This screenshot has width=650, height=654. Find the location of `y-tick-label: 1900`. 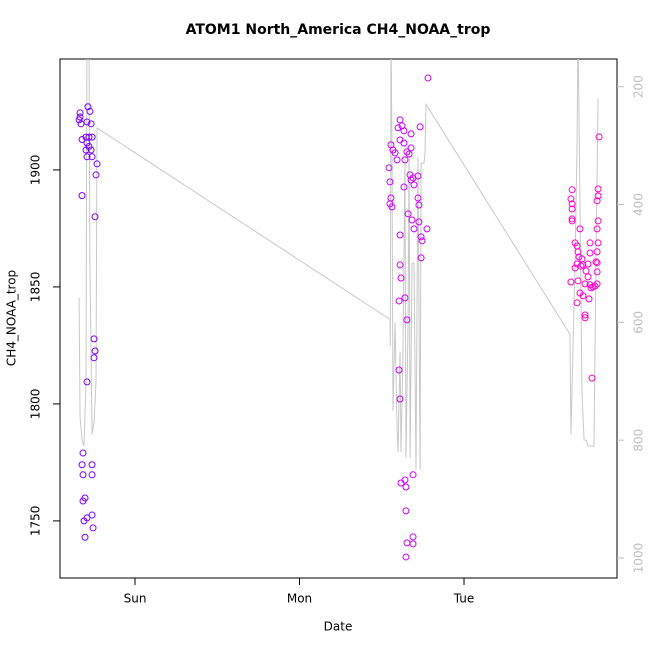

y-tick-label: 1900 is located at coordinates (36, 170).